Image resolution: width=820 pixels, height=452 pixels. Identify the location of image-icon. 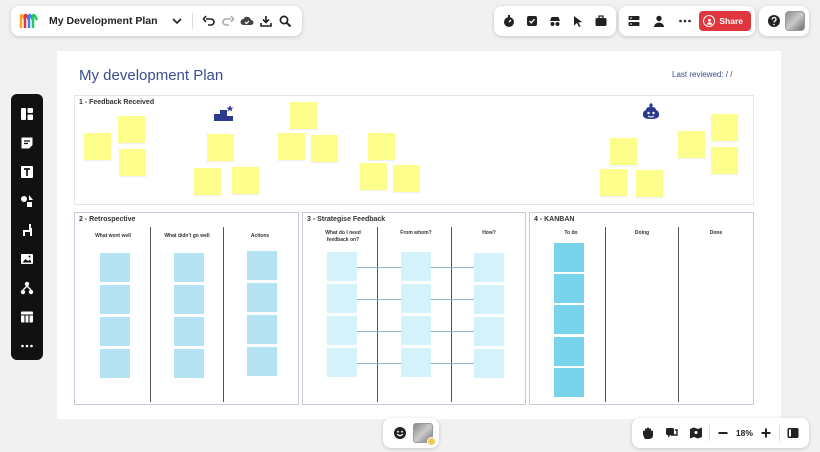
(27, 258).